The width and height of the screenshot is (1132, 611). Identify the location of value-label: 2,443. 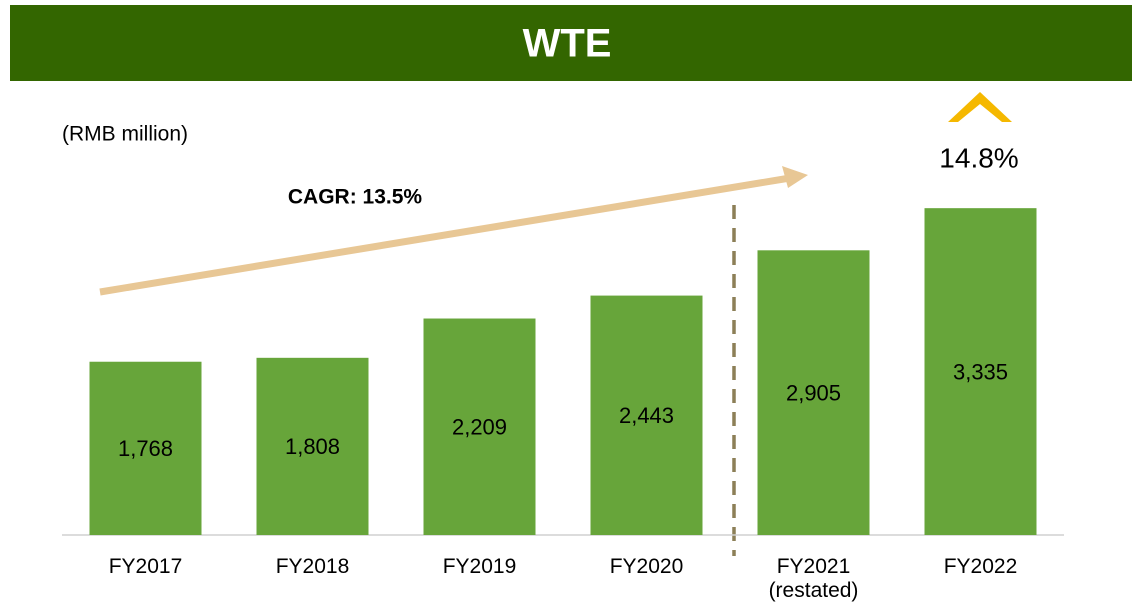
(646, 415).